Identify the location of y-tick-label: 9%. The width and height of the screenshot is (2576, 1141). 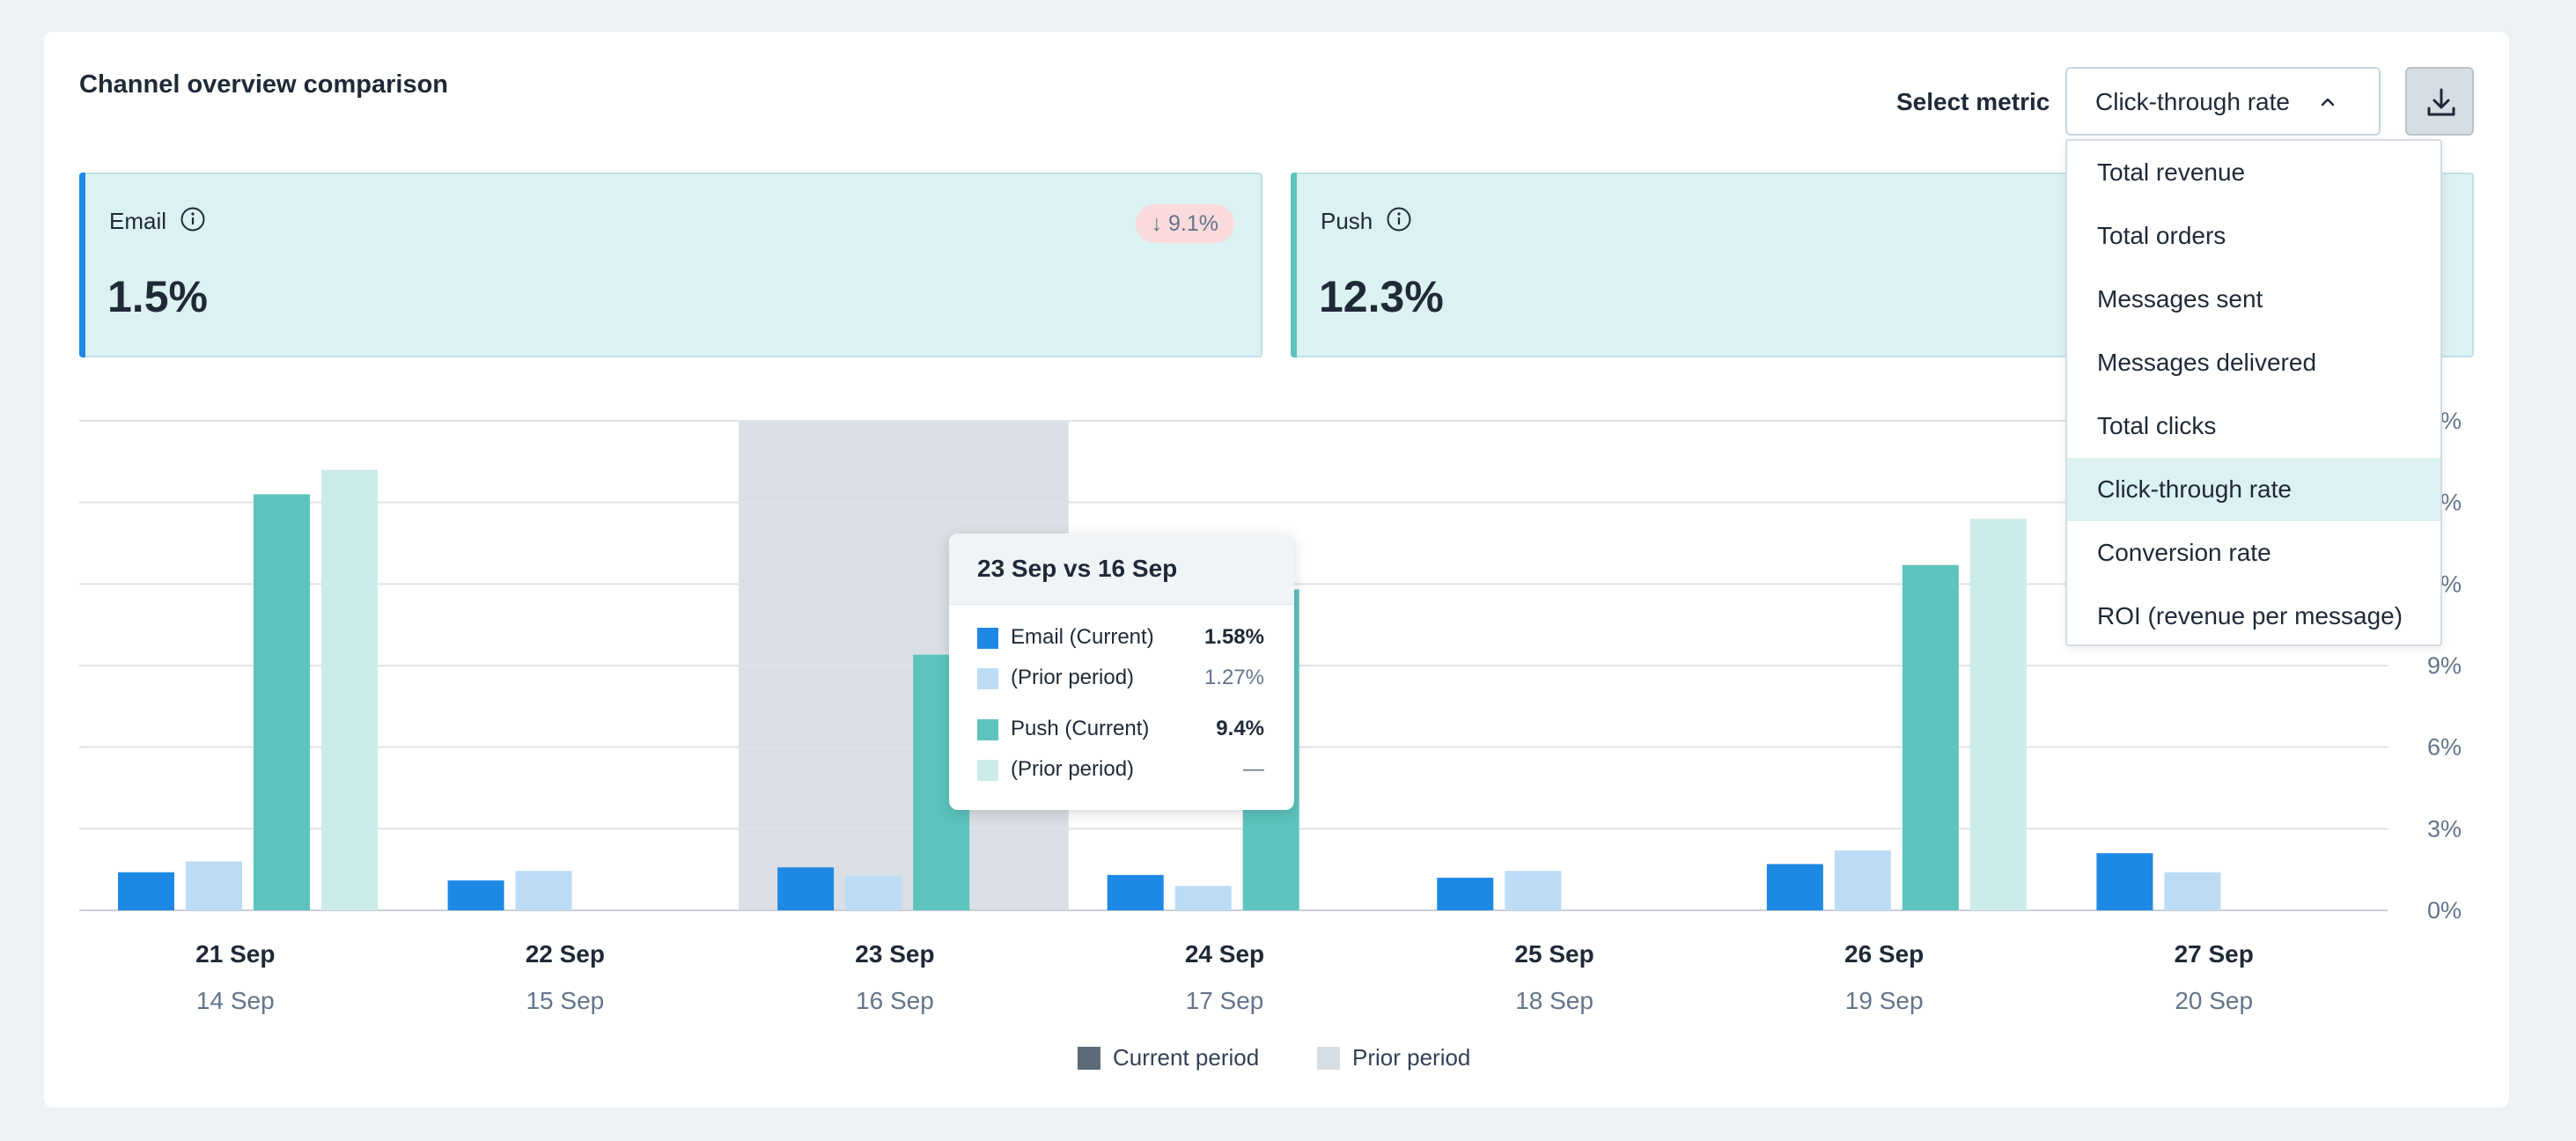
(2444, 665).